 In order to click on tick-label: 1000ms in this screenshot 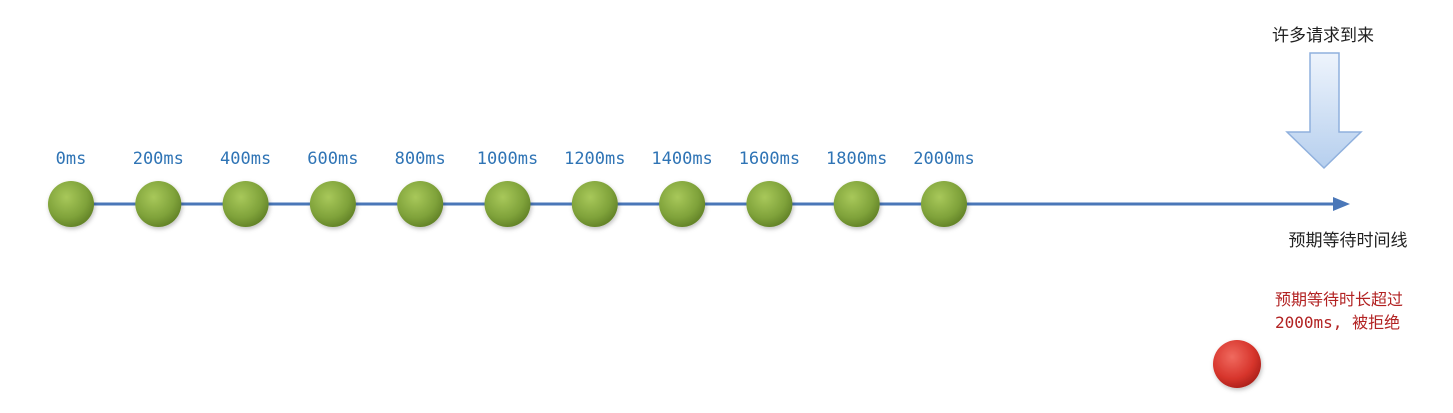, I will do `click(507, 159)`.